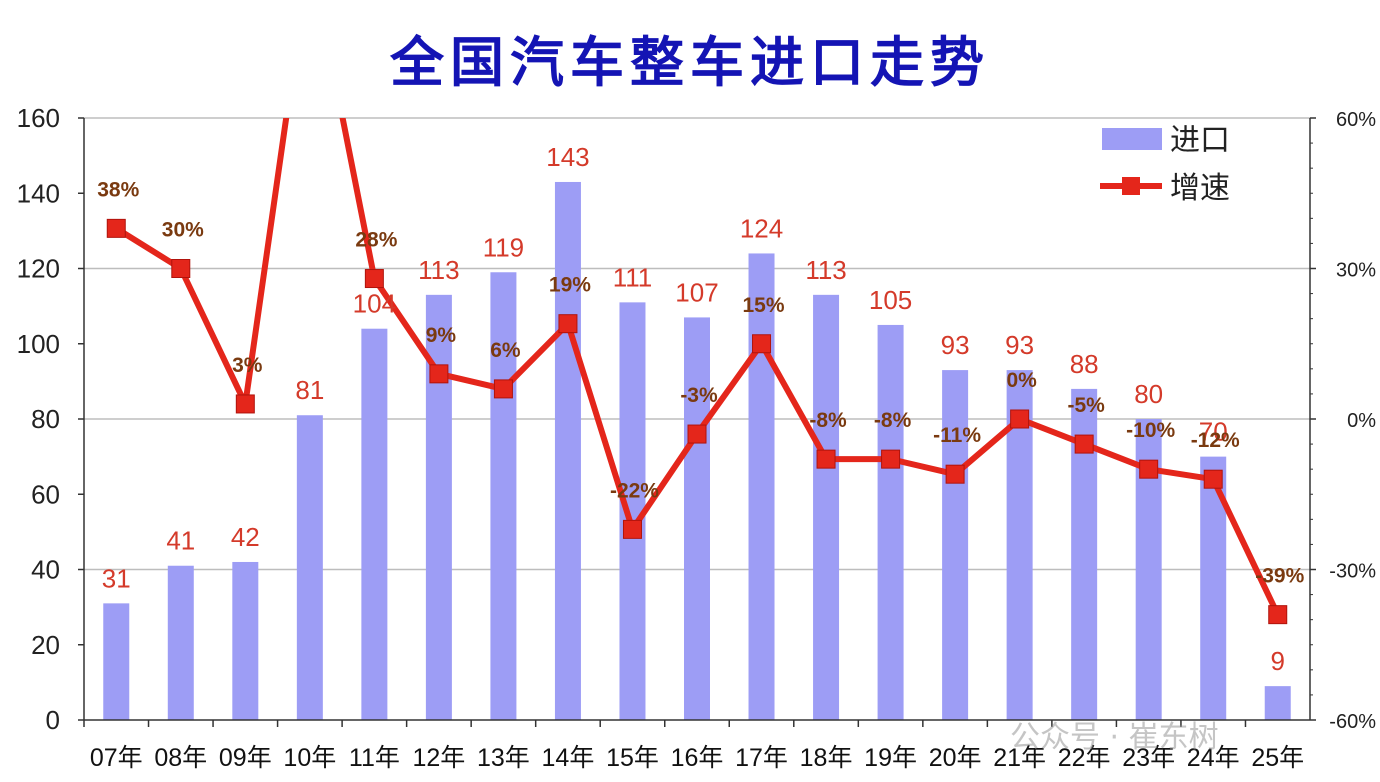 The image size is (1380, 782). What do you see at coordinates (116, 758) in the screenshot?
I see `x-tick-label: 07年` at bounding box center [116, 758].